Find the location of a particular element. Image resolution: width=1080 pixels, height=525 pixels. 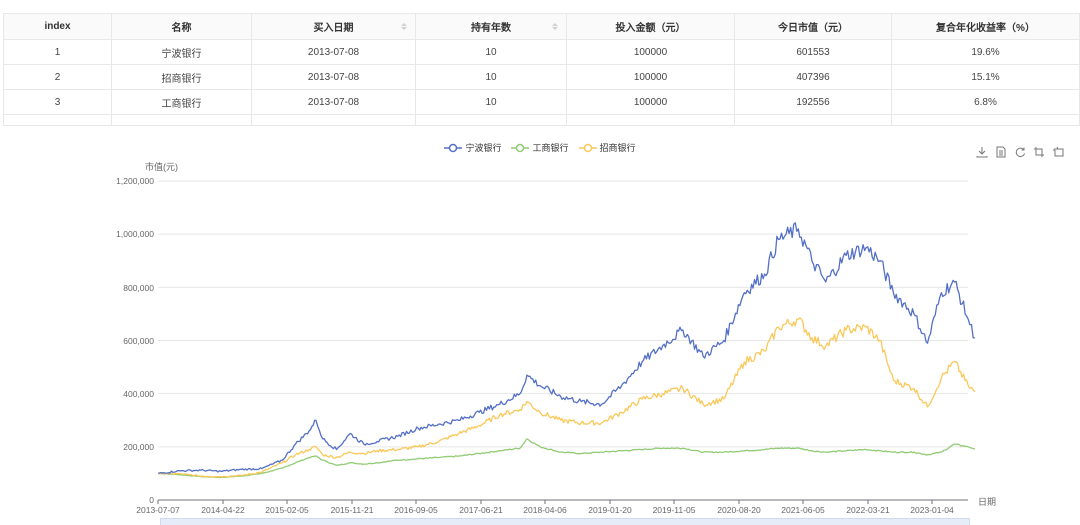

chart-legend: 宁波银行 工商银行 招商银行 is located at coordinates (540, 147).